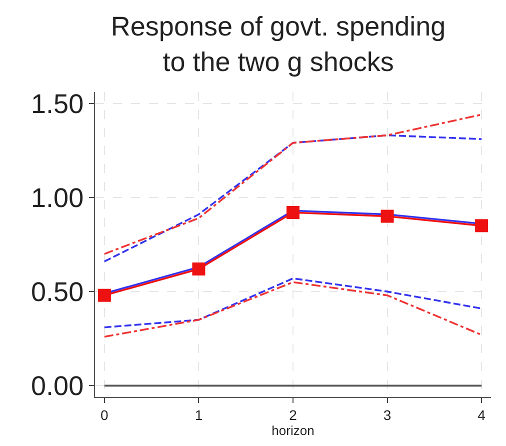 The width and height of the screenshot is (506, 446). I want to click on y-tick-label: 1.00, so click(57, 197).